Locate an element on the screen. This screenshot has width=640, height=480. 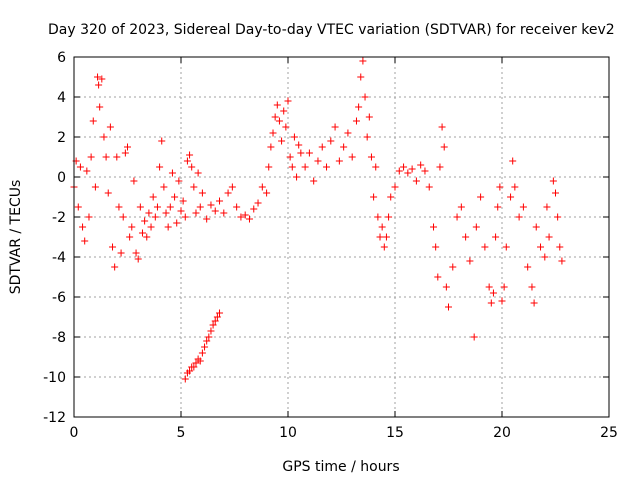
x-tick-label: 20 is located at coordinates (502, 433).